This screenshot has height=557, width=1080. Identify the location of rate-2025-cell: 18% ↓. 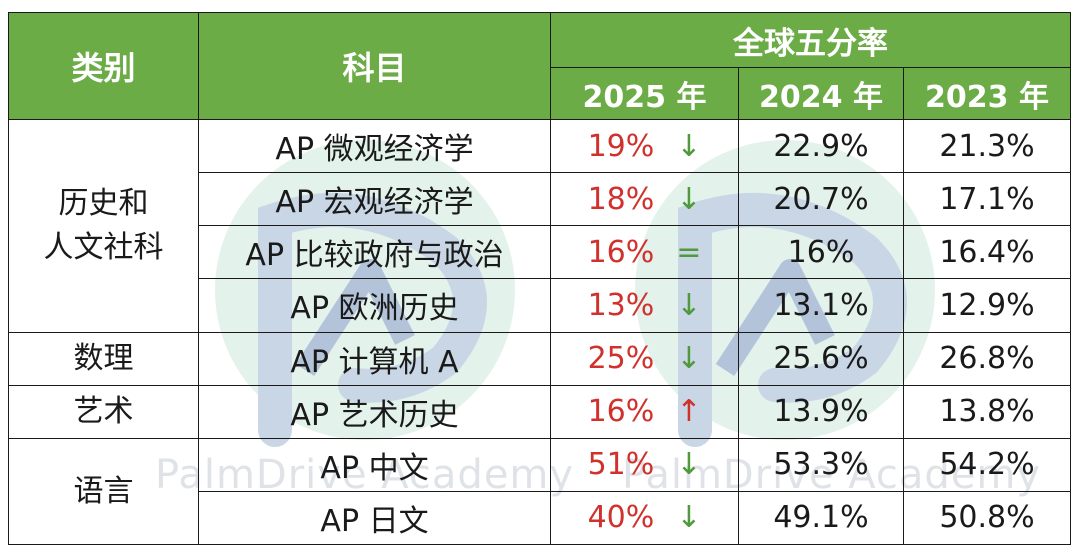
(644, 199).